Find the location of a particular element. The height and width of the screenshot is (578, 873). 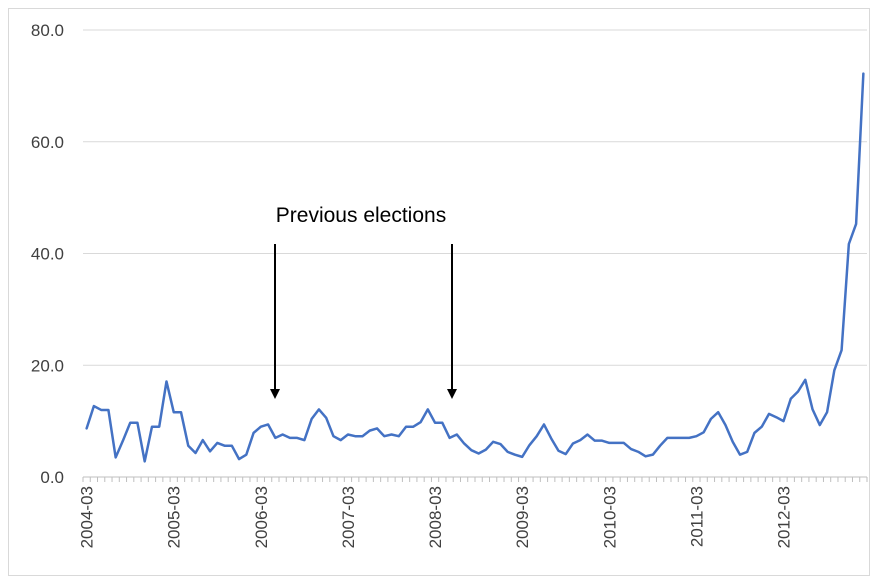

y-tick-label: 40.0 is located at coordinates (47, 254).